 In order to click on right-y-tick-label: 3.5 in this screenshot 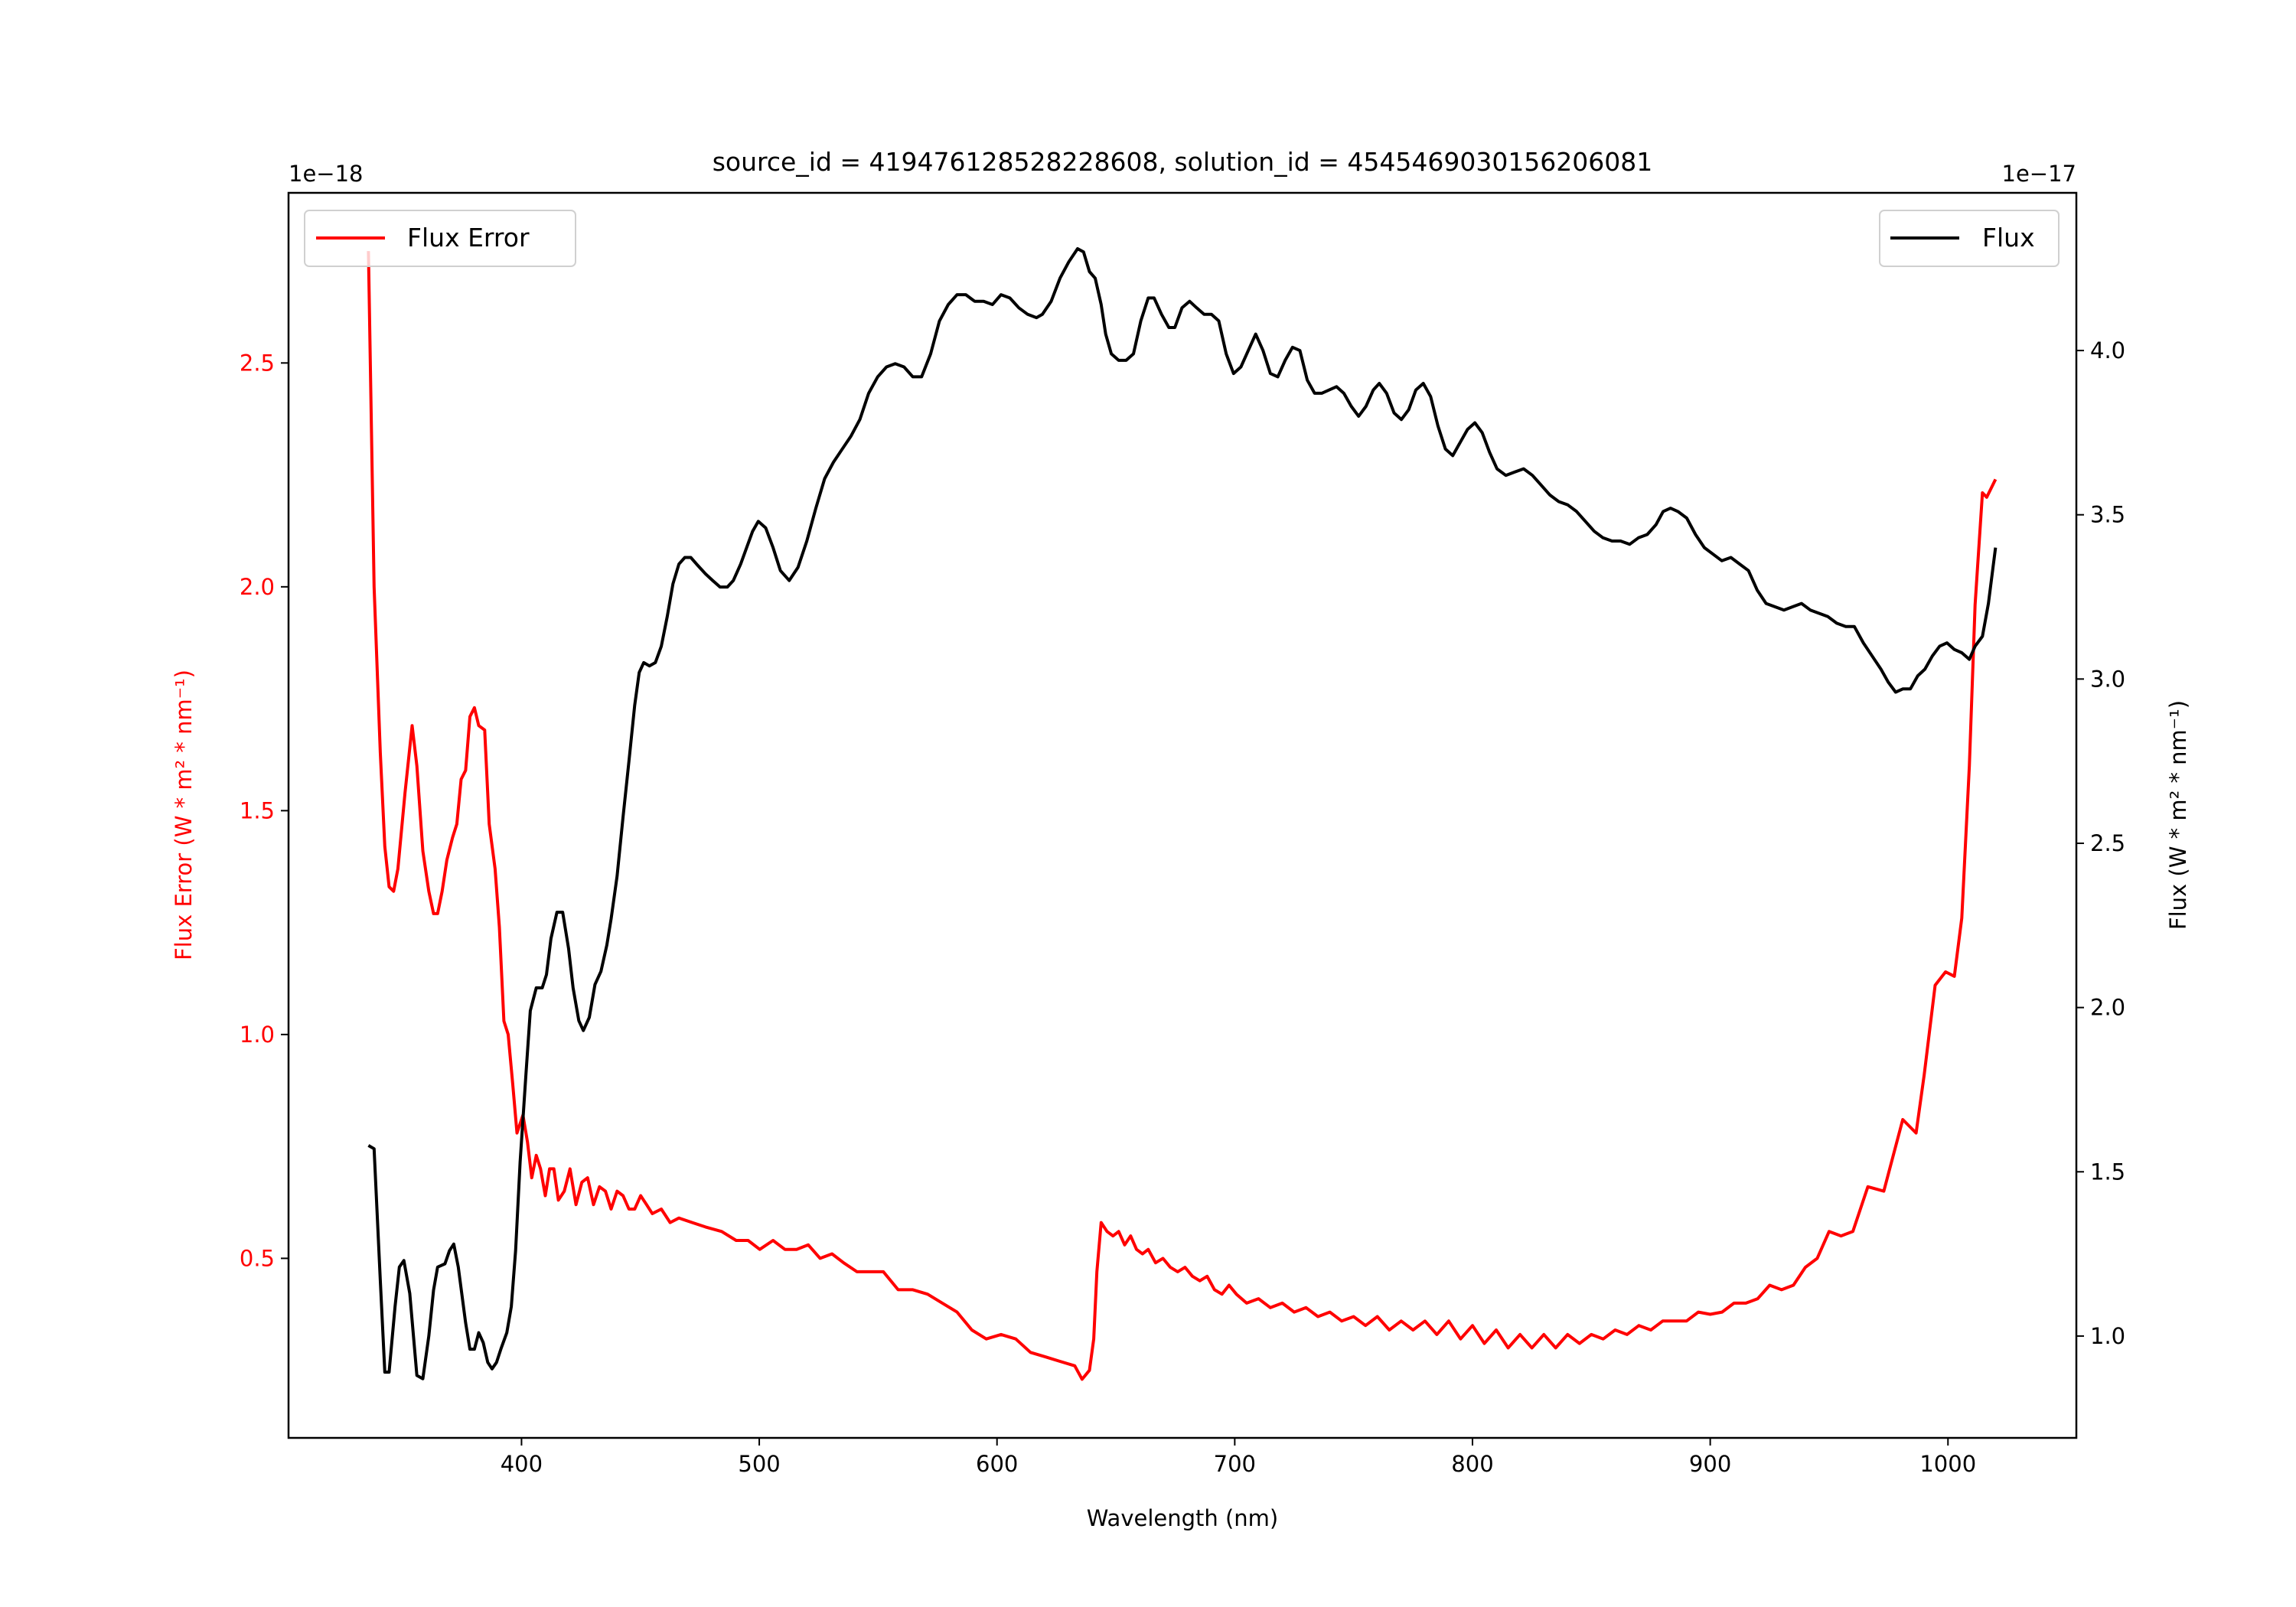, I will do `click(2107, 515)`.